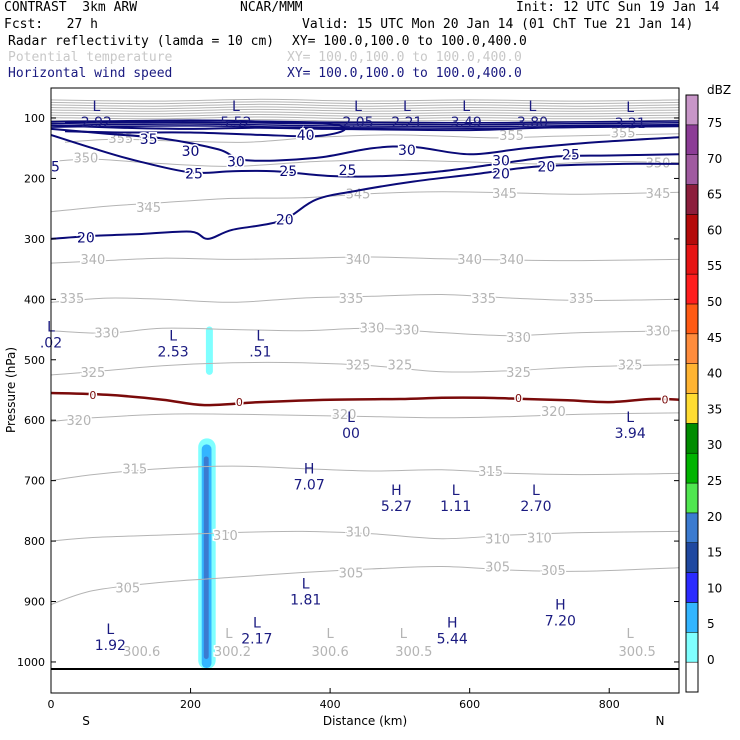 The image size is (740, 740). I want to click on colorbar-tick-label: 70, so click(714, 159).